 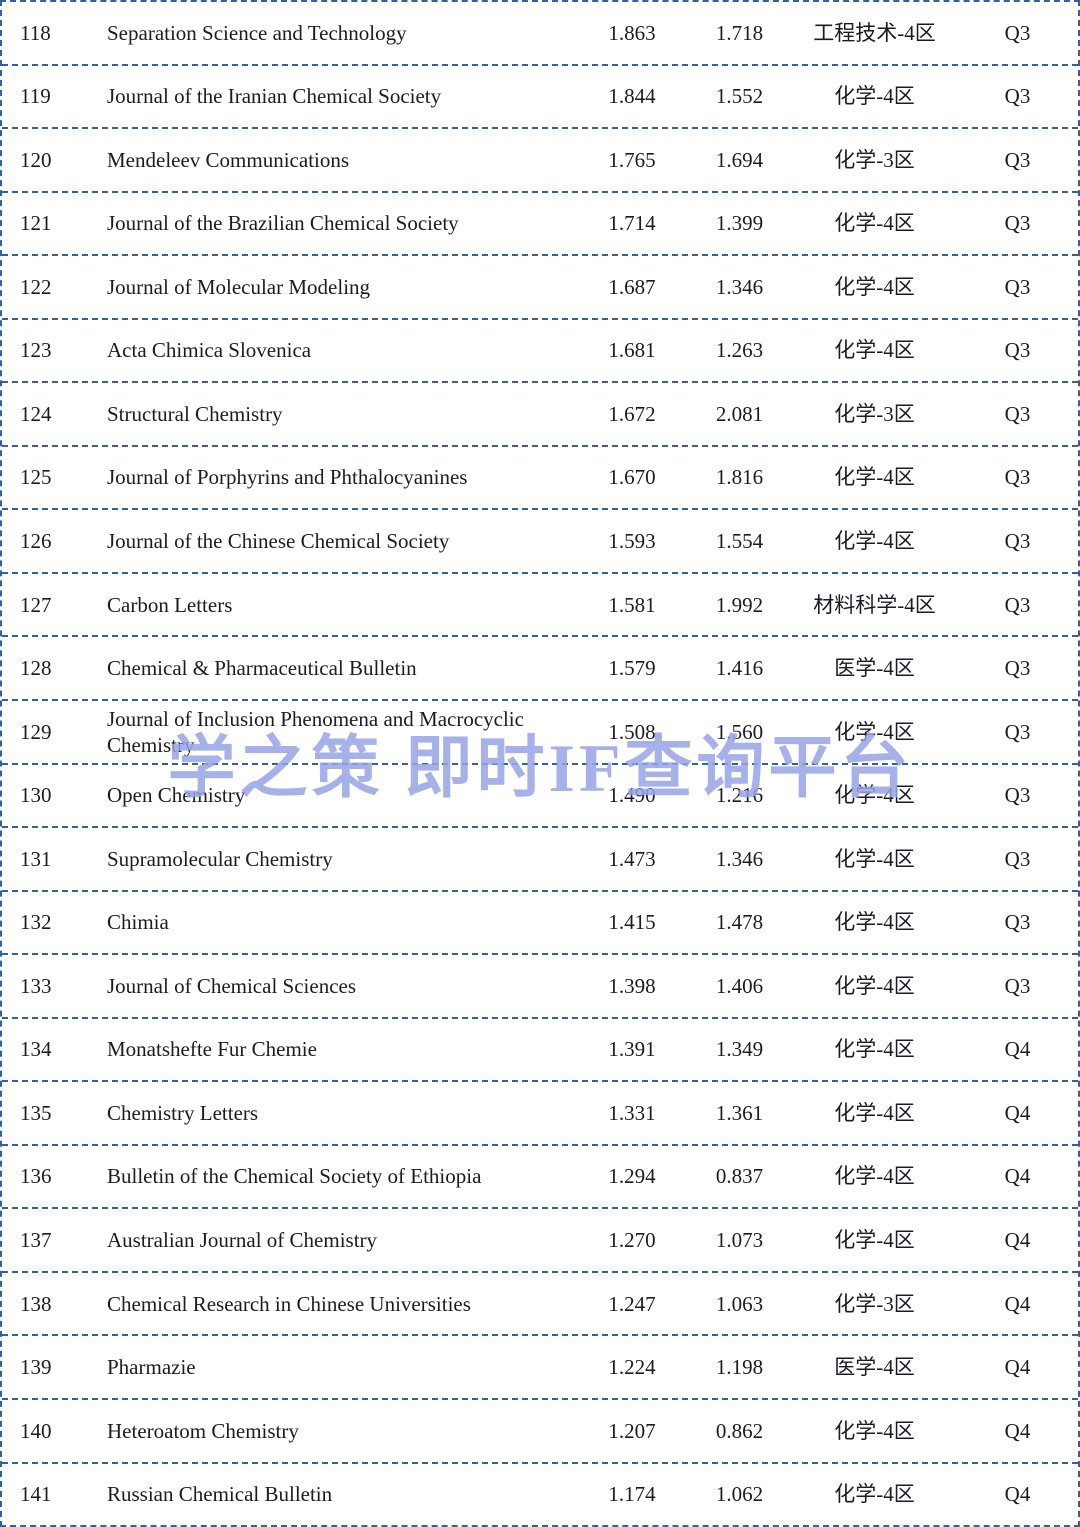 I want to click on impact-factor-cell: 1.207, so click(x=632, y=1430).